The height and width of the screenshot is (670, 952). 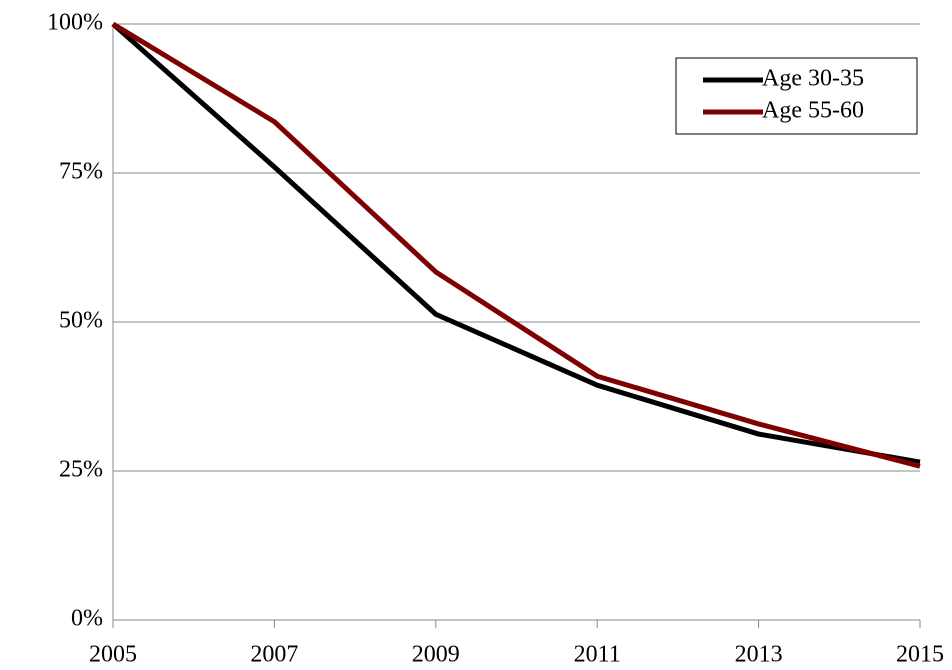 What do you see at coordinates (81, 470) in the screenshot?
I see `y-tick-label: 25%` at bounding box center [81, 470].